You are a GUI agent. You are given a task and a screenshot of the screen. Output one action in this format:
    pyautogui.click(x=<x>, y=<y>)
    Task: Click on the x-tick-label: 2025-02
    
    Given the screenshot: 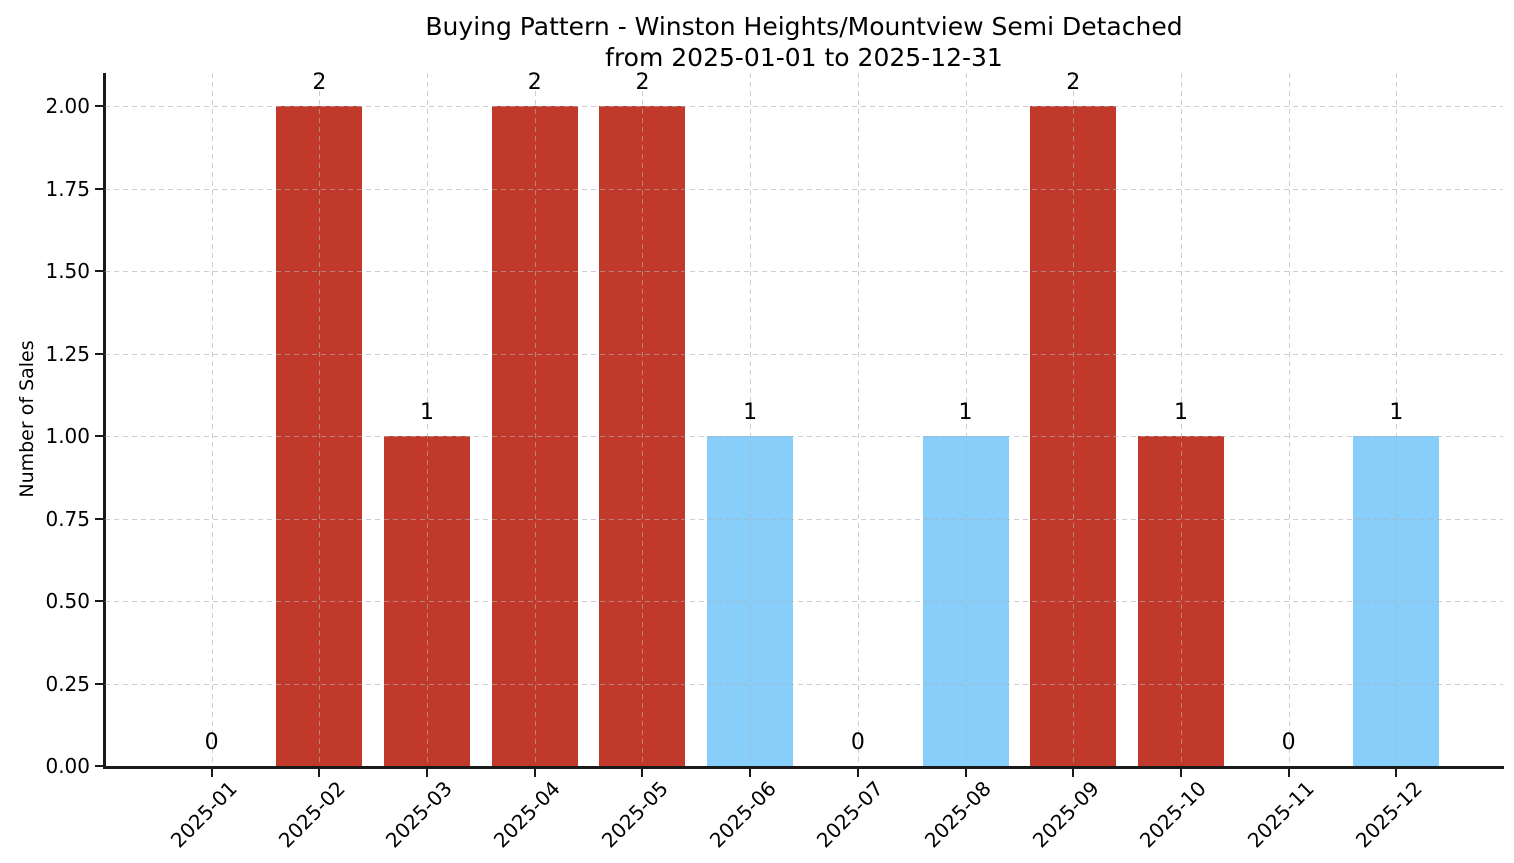 What is the action you would take?
    pyautogui.click(x=311, y=814)
    